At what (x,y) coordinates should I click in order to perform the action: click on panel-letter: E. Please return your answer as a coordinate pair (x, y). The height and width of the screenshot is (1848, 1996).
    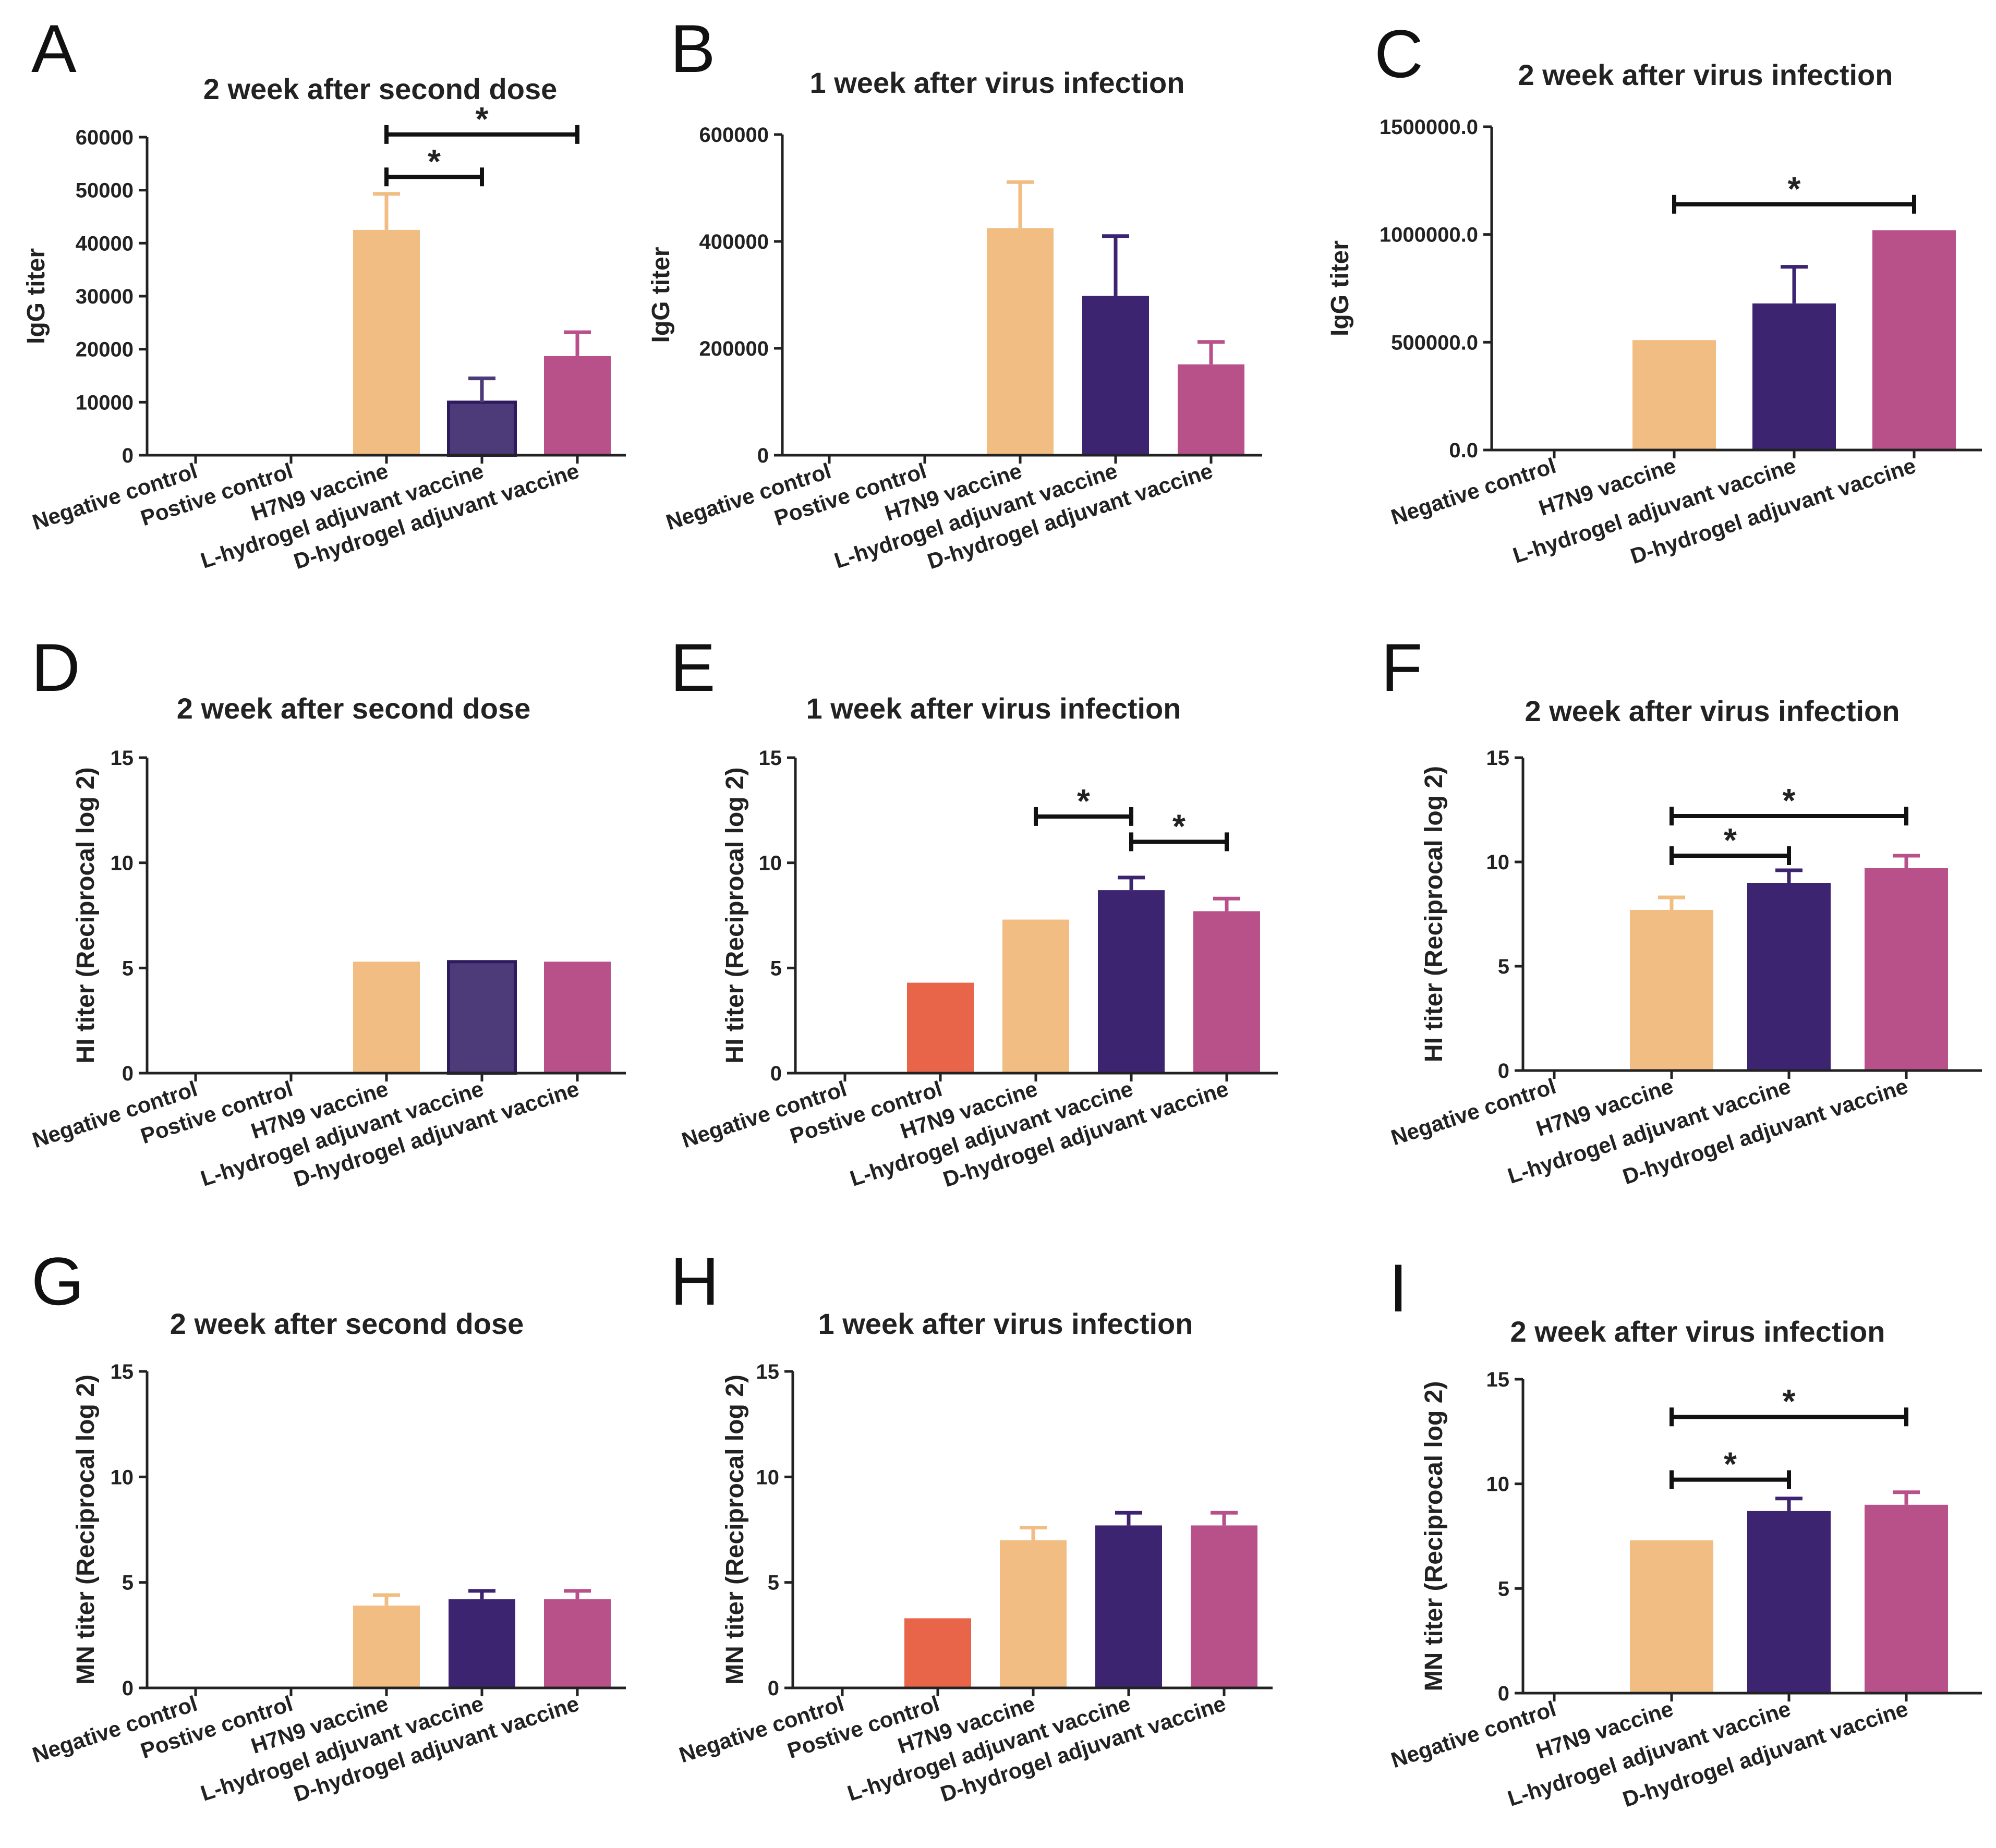
    Looking at the image, I should click on (693, 667).